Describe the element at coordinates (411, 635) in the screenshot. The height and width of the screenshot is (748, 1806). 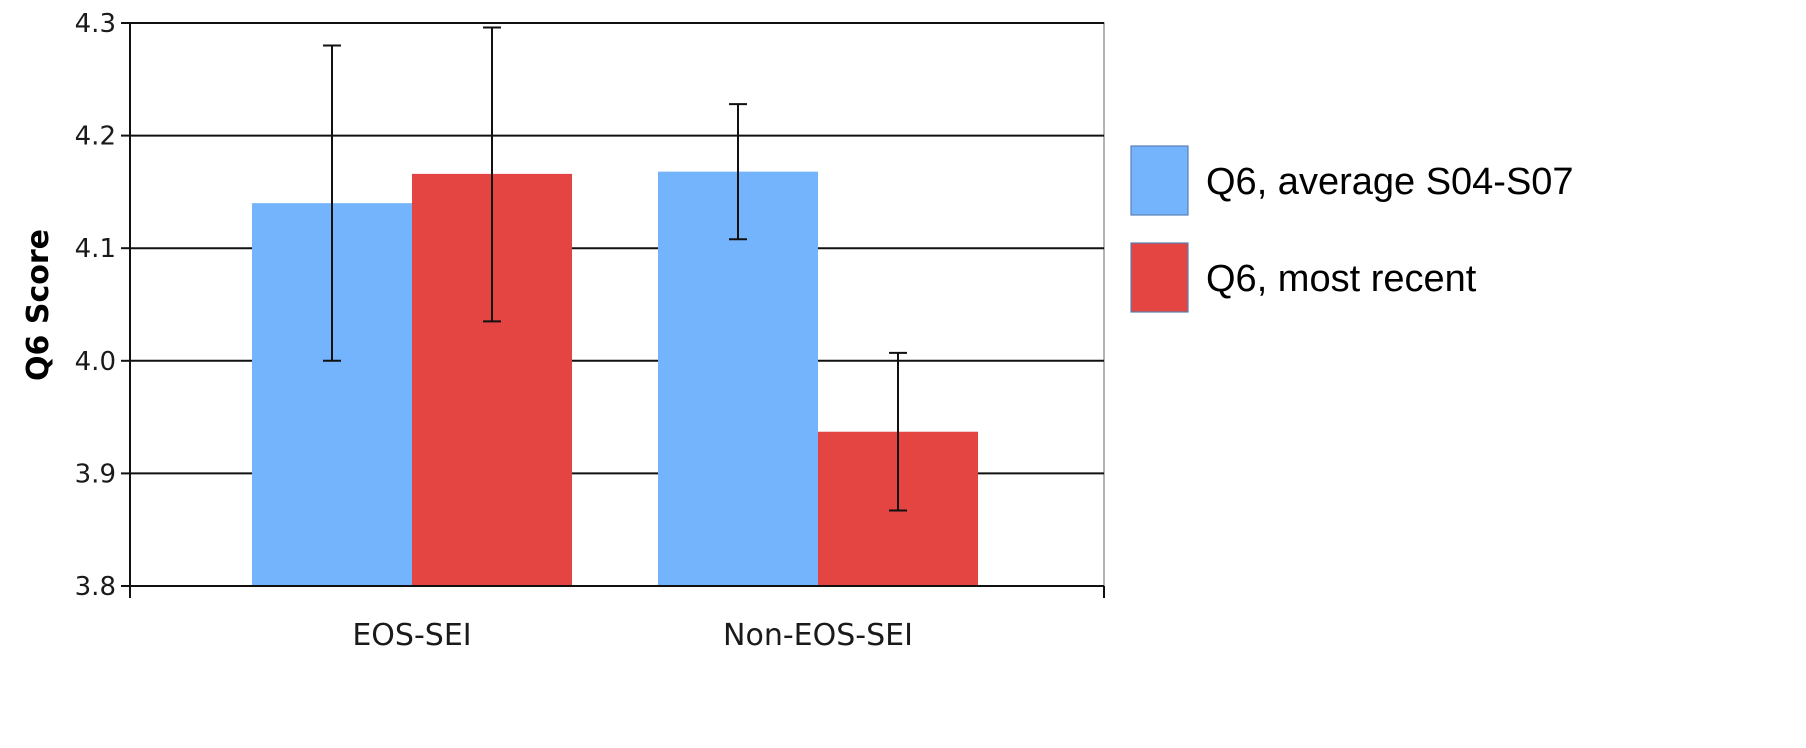
I see `x-category-label: EOS-SEI` at that location.